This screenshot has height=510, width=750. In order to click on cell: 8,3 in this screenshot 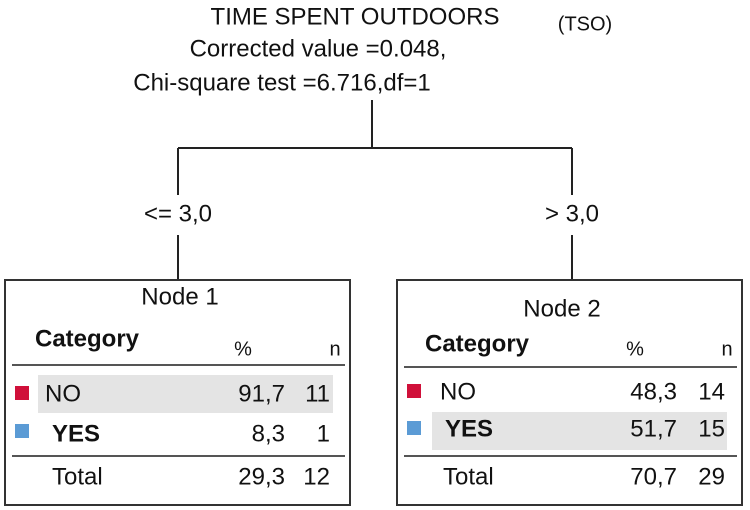, I will do `click(268, 433)`.